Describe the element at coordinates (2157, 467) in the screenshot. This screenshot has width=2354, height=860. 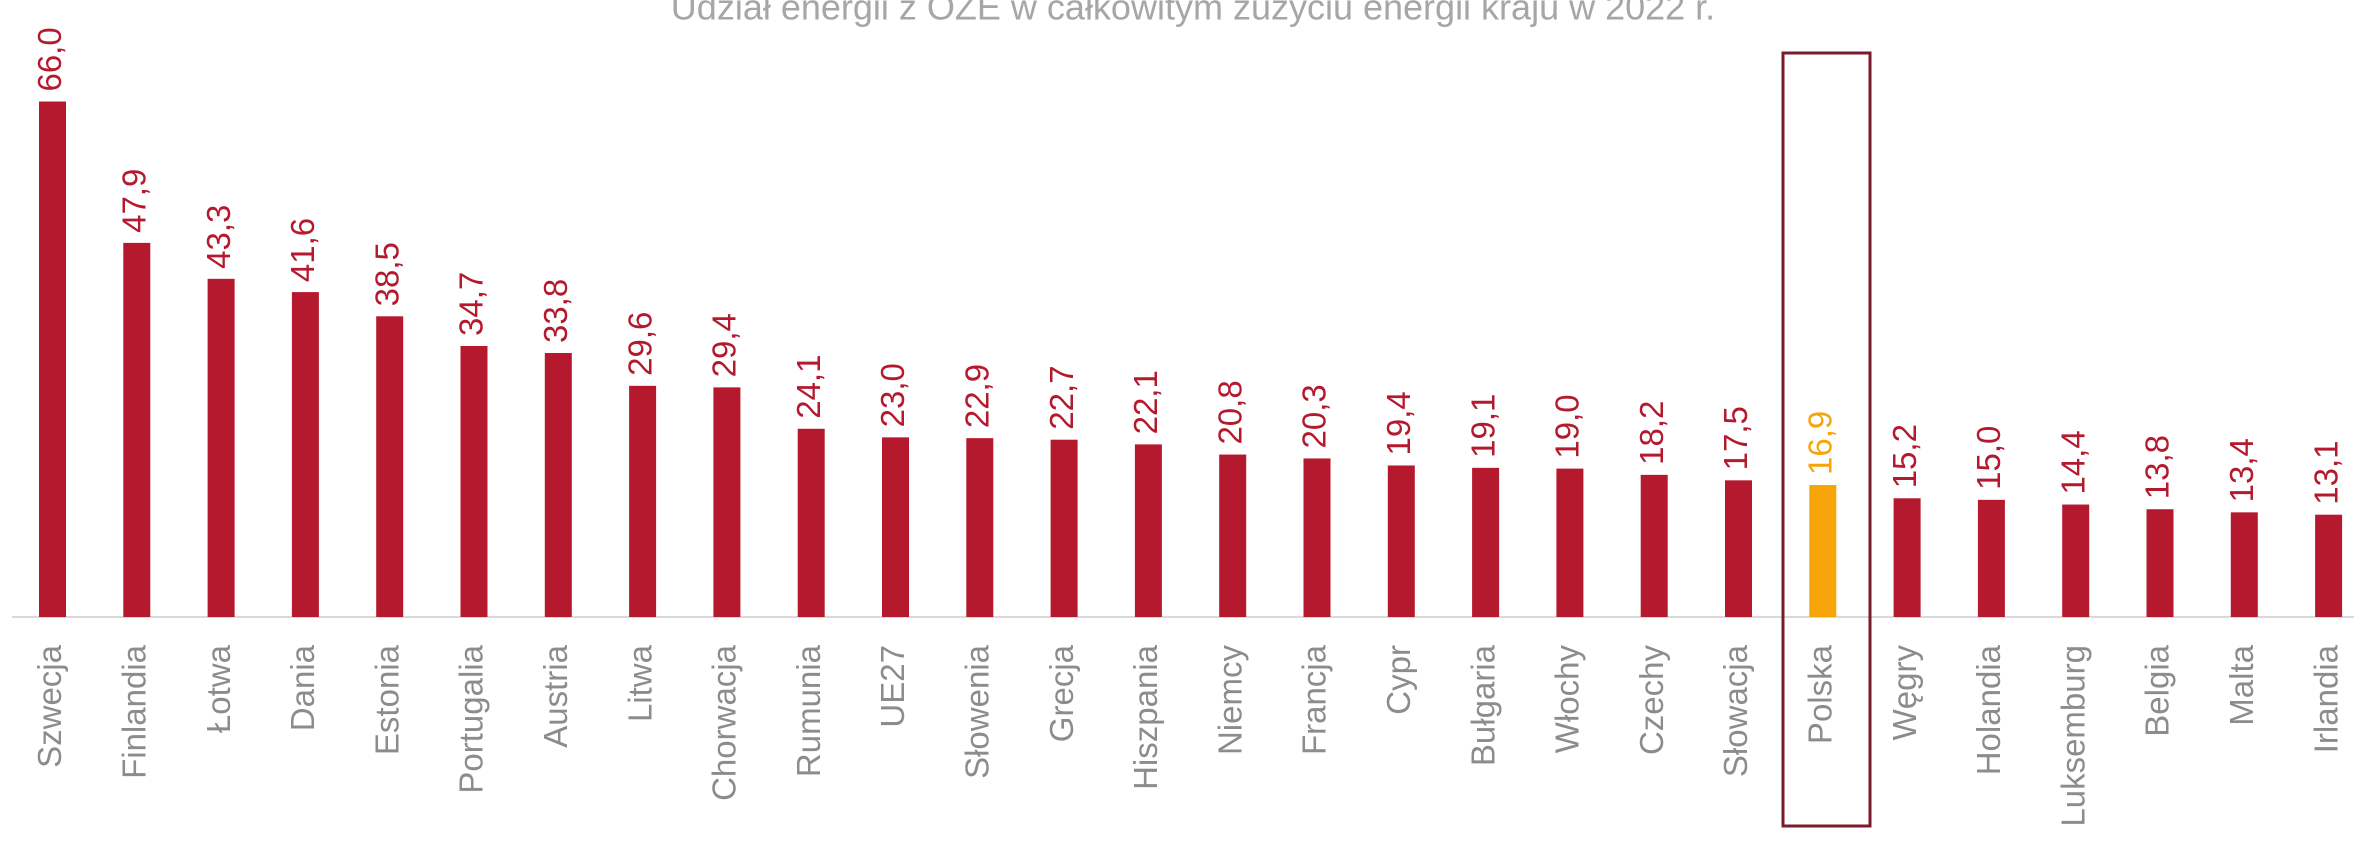
I see `value-label: 13,8` at that location.